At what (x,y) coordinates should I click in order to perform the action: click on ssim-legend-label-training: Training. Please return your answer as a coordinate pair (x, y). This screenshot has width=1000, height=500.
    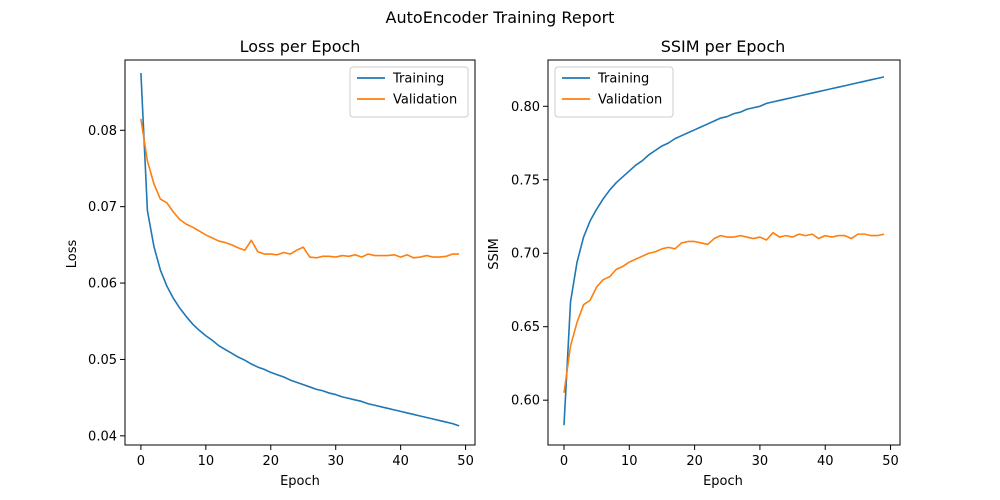
    Looking at the image, I should click on (623, 79).